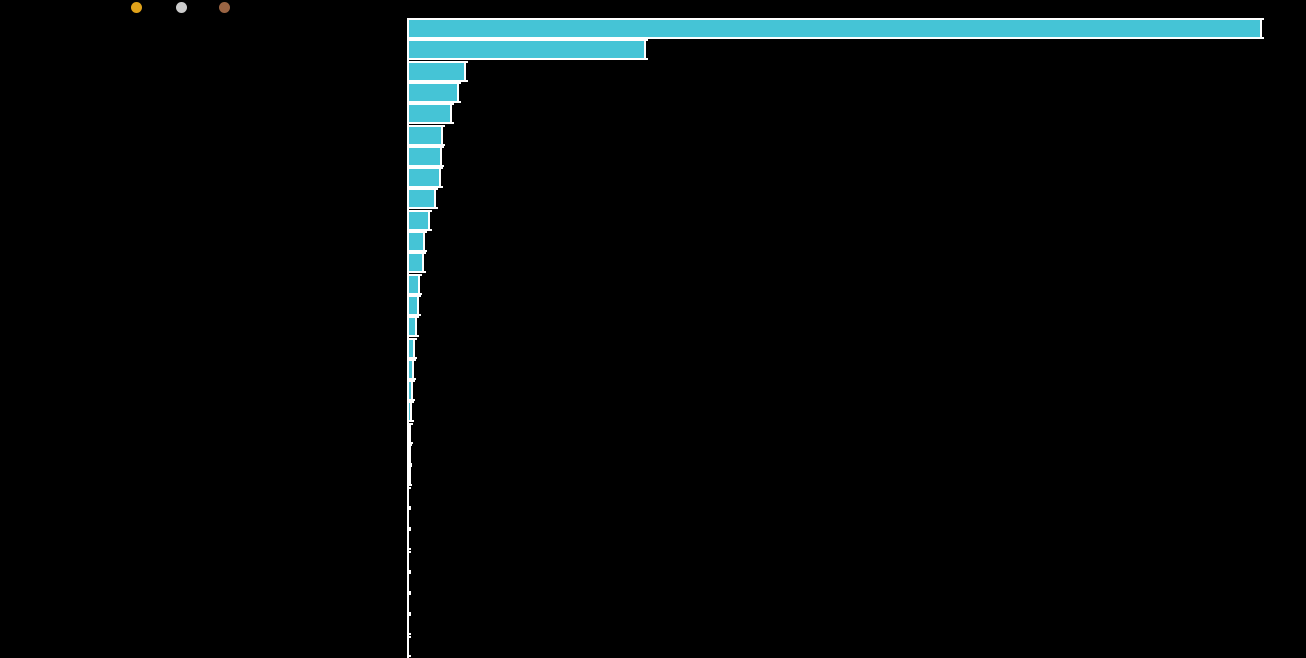  What do you see at coordinates (224, 7) in the screenshot?
I see `bronze-medal-dot` at bounding box center [224, 7].